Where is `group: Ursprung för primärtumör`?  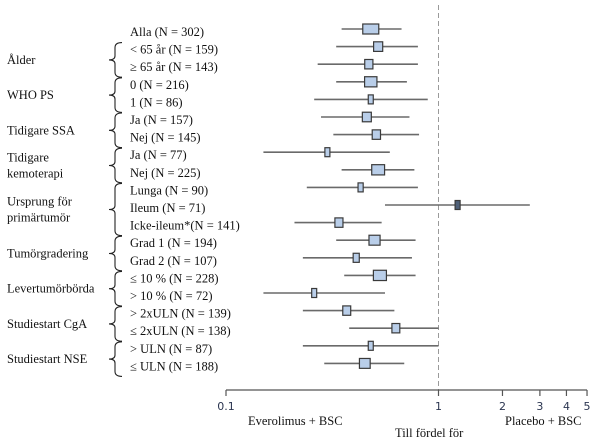
group: Ursprung för primärtumör is located at coordinates (65, 209).